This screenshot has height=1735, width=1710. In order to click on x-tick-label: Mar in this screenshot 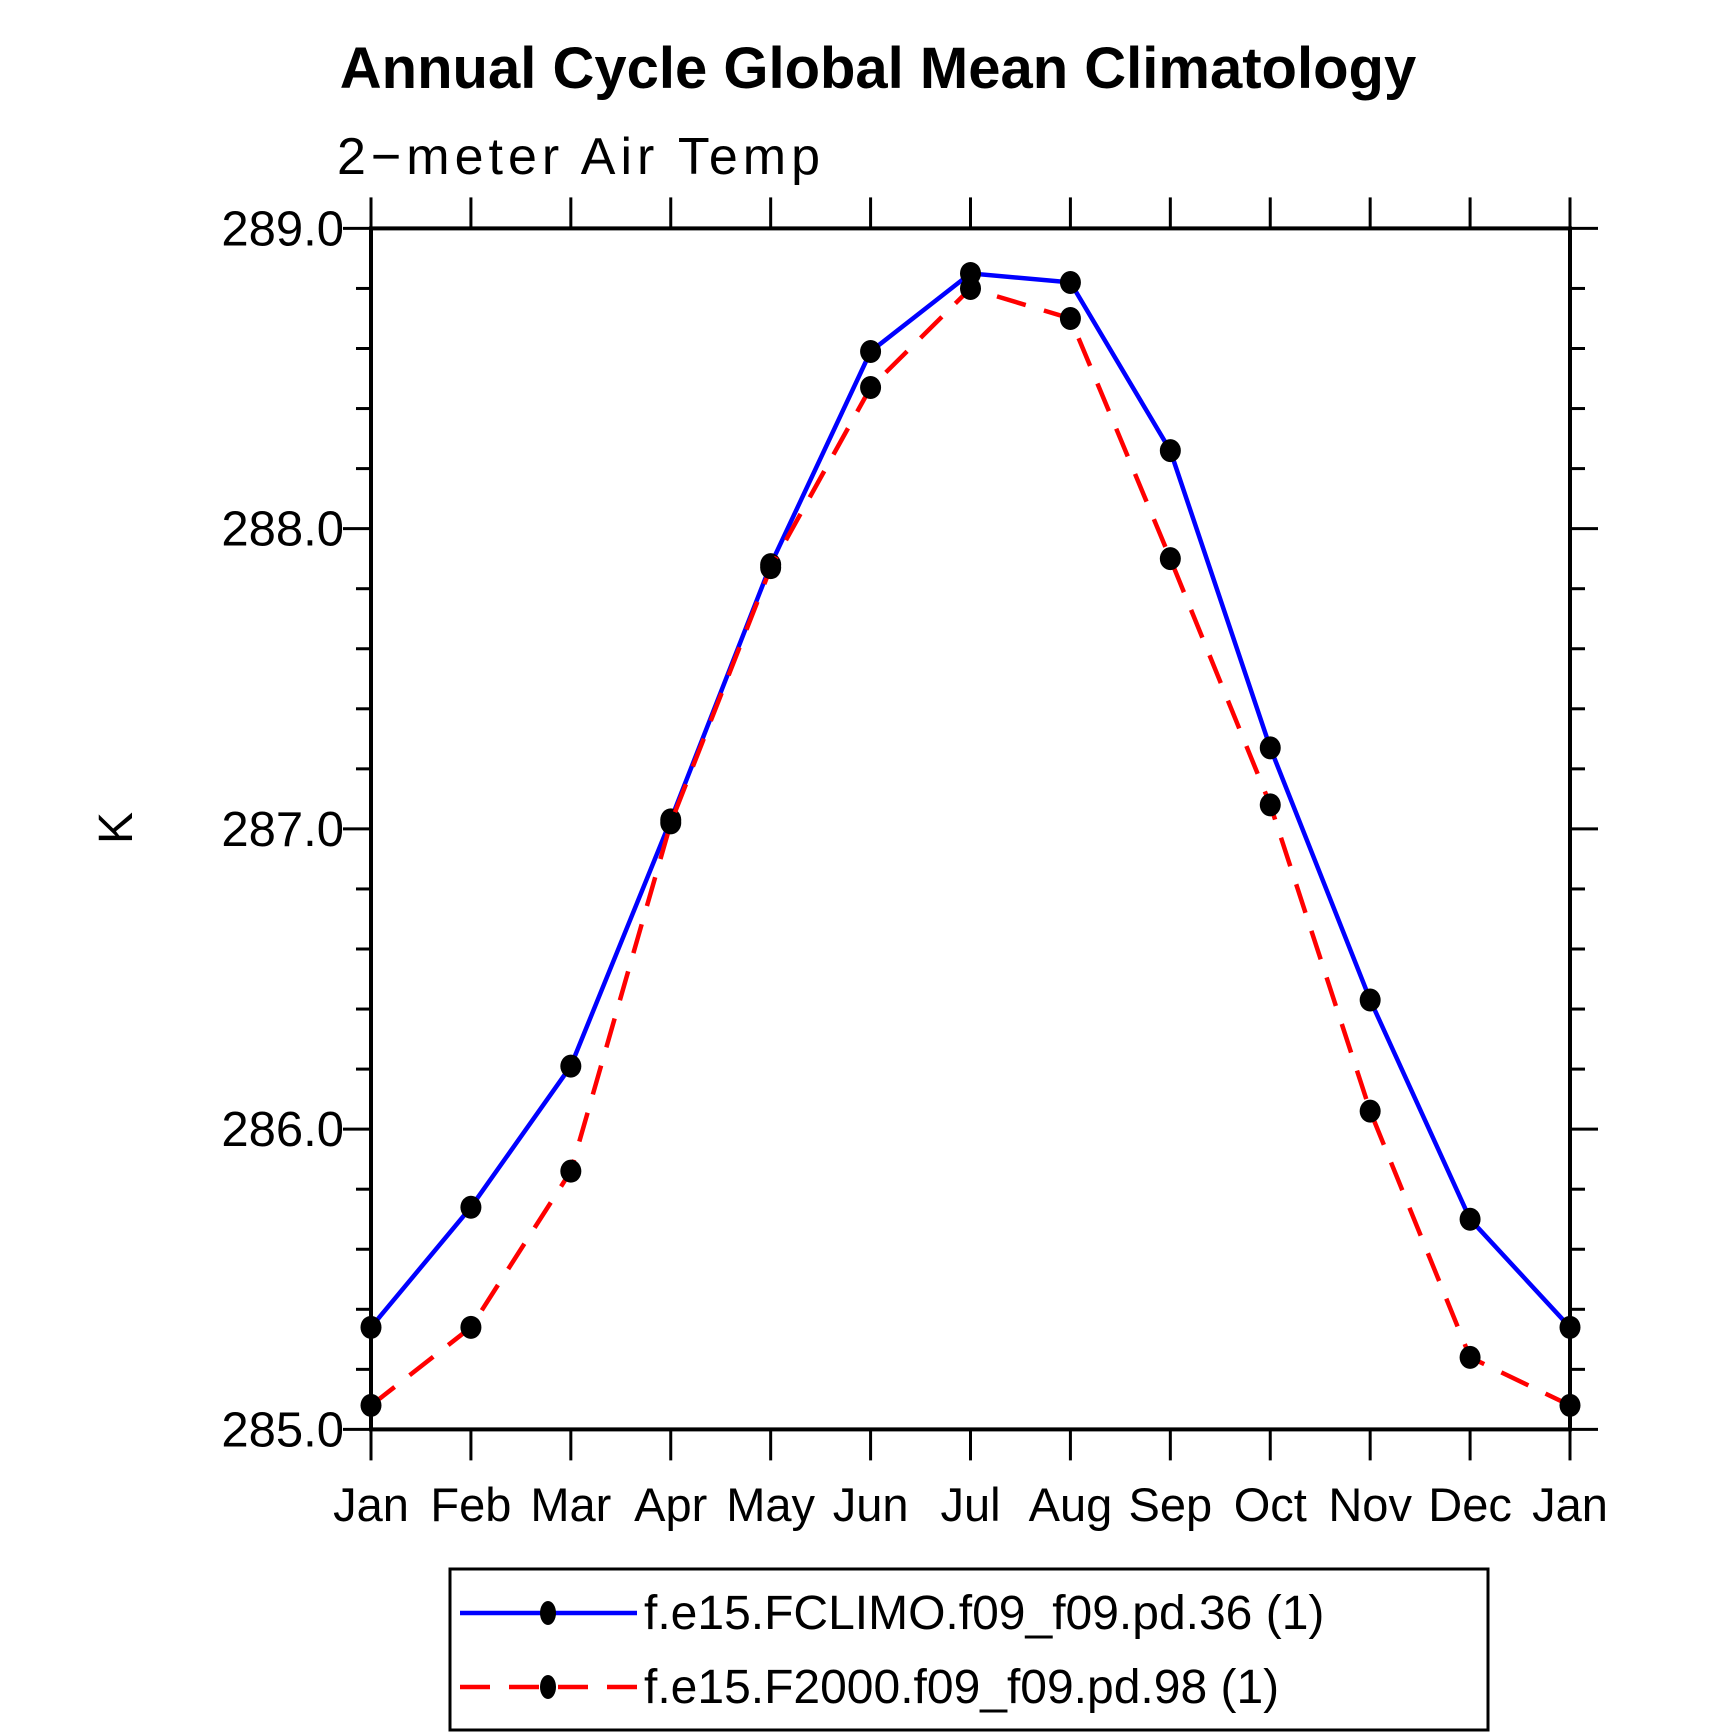, I will do `click(570, 1504)`.